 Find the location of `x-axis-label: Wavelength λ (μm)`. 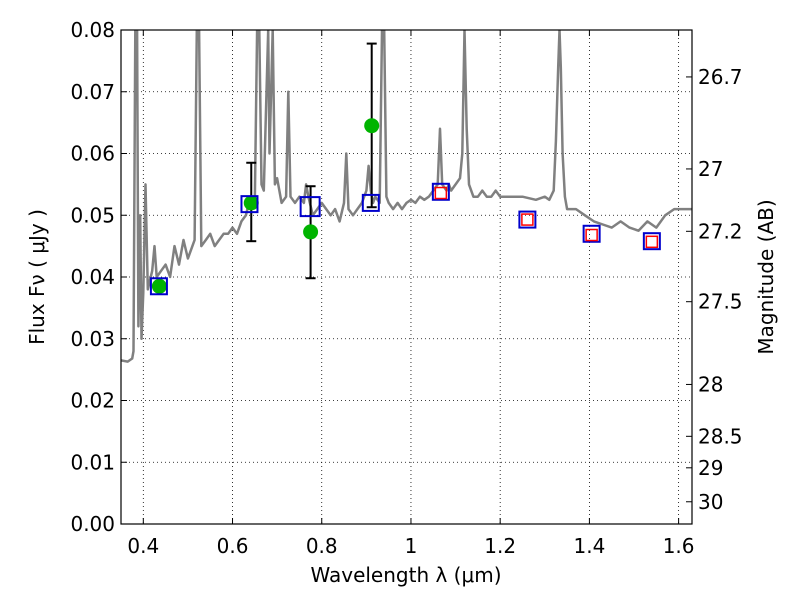

x-axis-label: Wavelength λ (μm) is located at coordinates (405, 575).